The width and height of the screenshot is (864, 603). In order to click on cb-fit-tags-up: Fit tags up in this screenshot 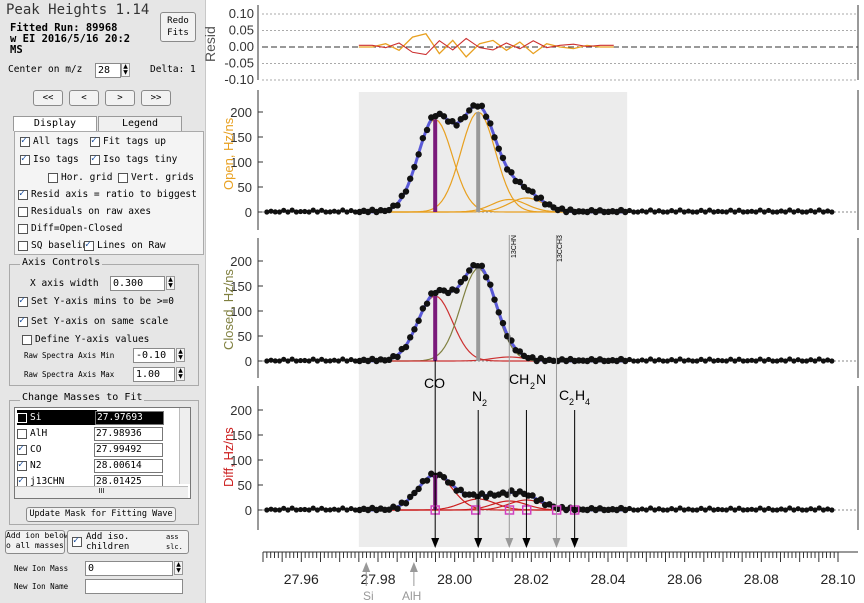, I will do `click(128, 141)`.